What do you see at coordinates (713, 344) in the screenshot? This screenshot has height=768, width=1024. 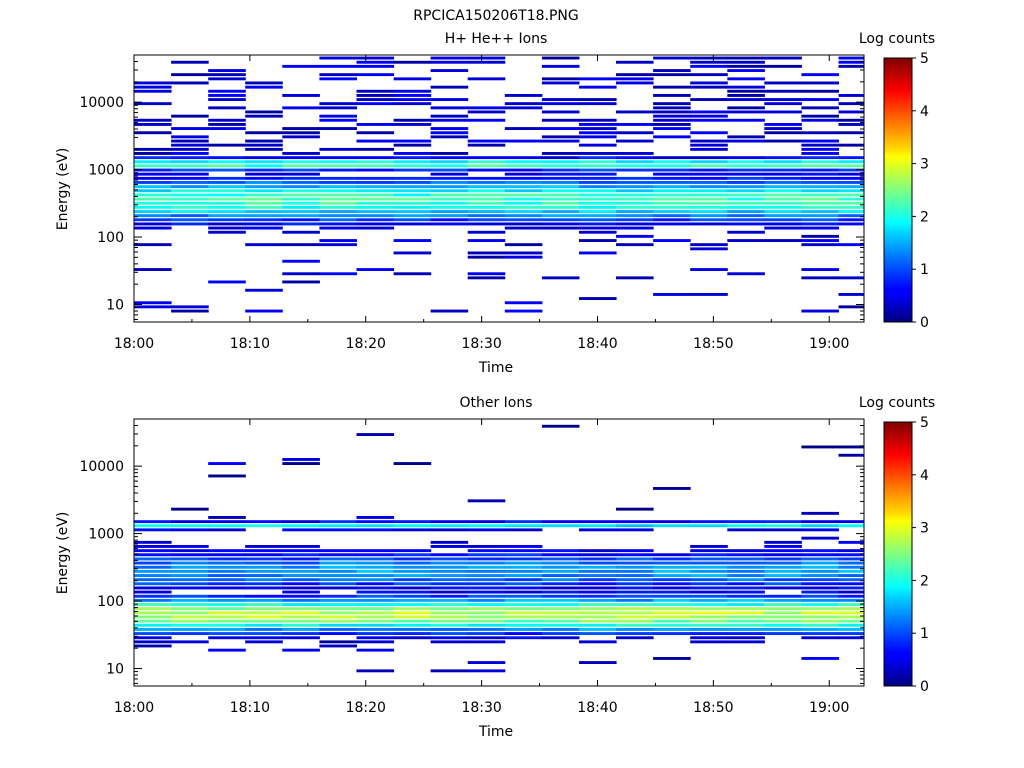 I see `x-tick-label: 18:50` at bounding box center [713, 344].